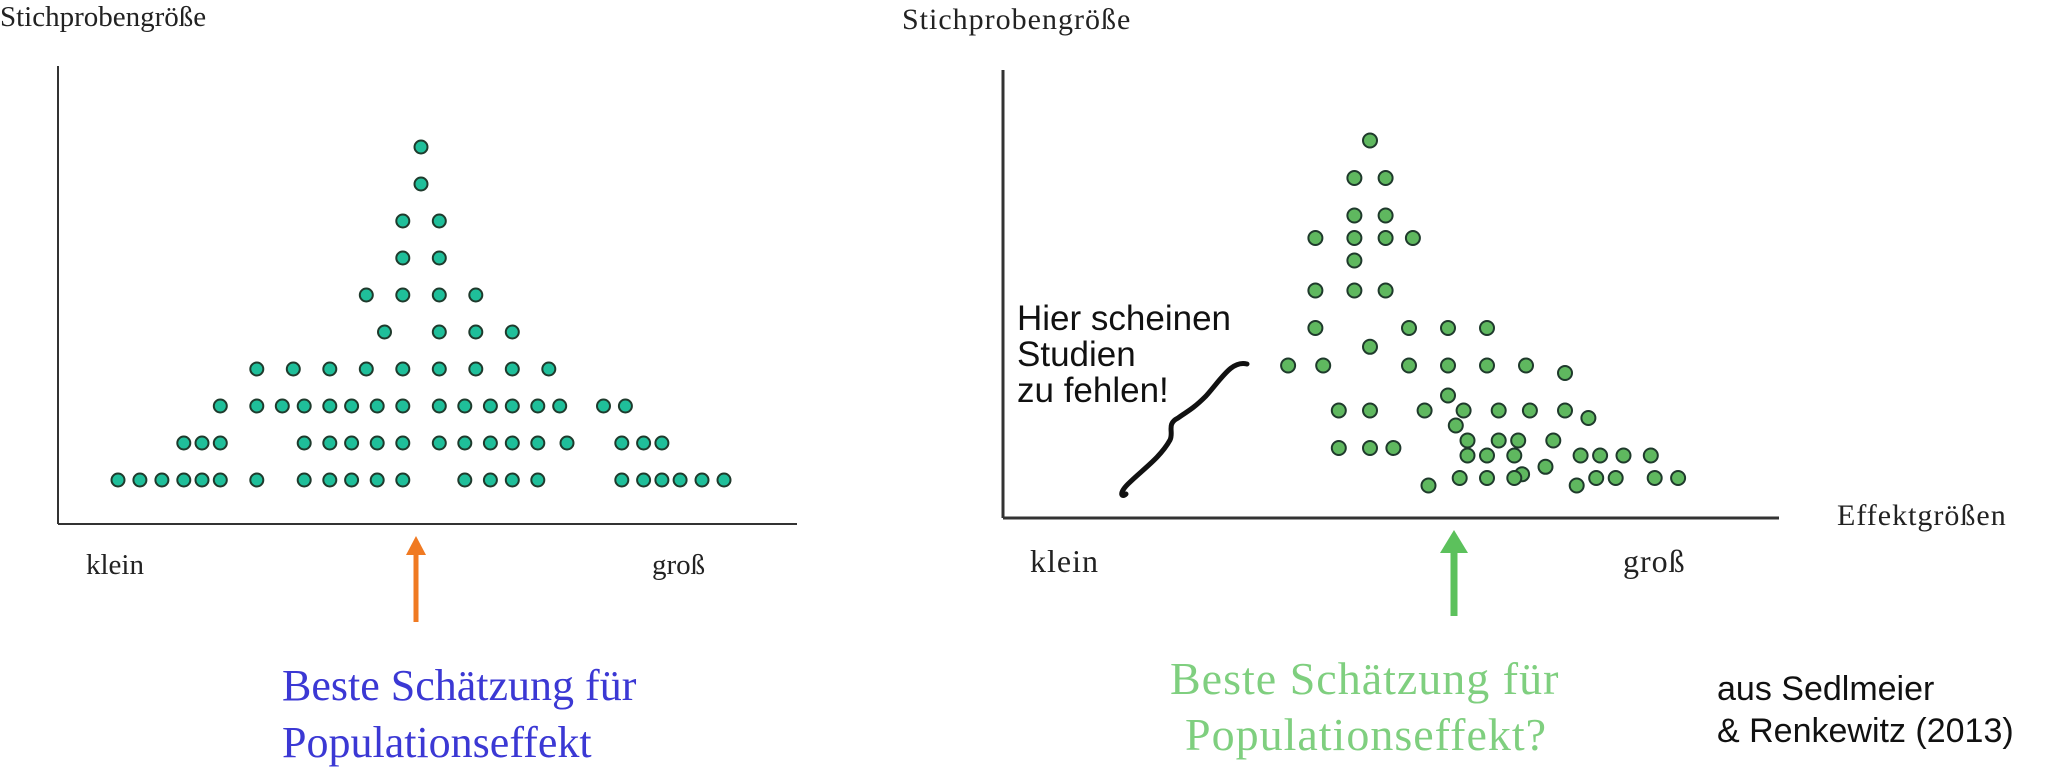 This screenshot has height=772, width=2070. What do you see at coordinates (1184, 429) in the screenshot?
I see `curly-brace-mark` at bounding box center [1184, 429].